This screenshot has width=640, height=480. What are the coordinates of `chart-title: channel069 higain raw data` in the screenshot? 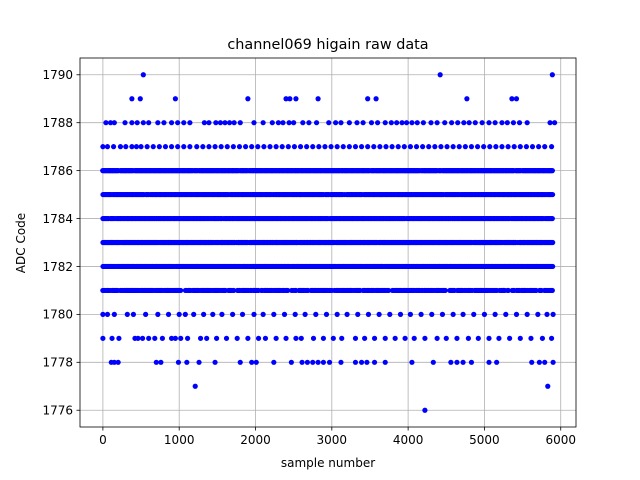 It's located at (327, 45).